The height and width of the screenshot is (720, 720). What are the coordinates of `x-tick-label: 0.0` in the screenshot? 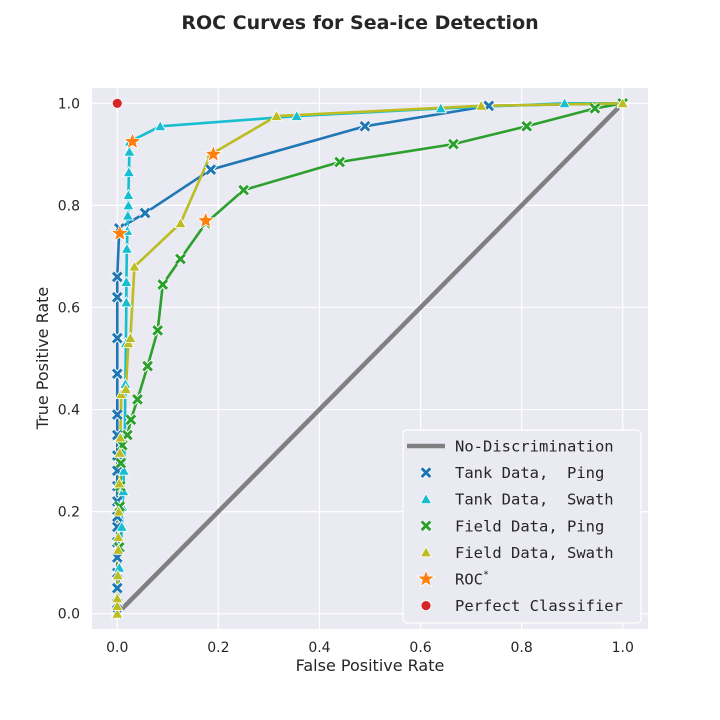 It's located at (117, 648).